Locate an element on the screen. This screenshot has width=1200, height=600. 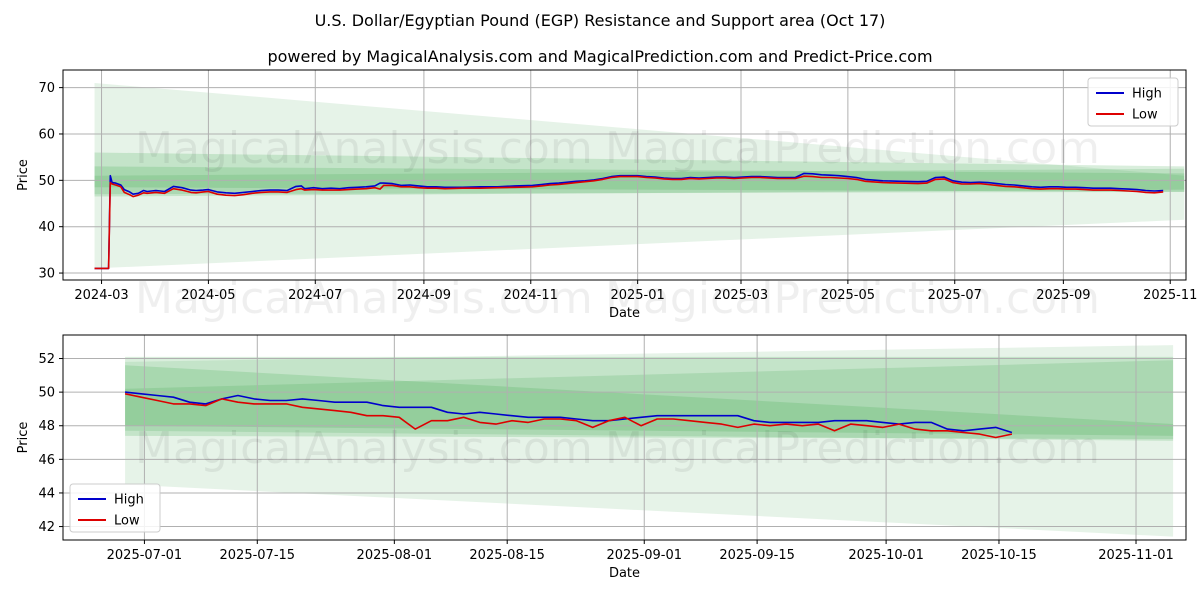
x-tick-label: 2025-07 is located at coordinates (955, 295).